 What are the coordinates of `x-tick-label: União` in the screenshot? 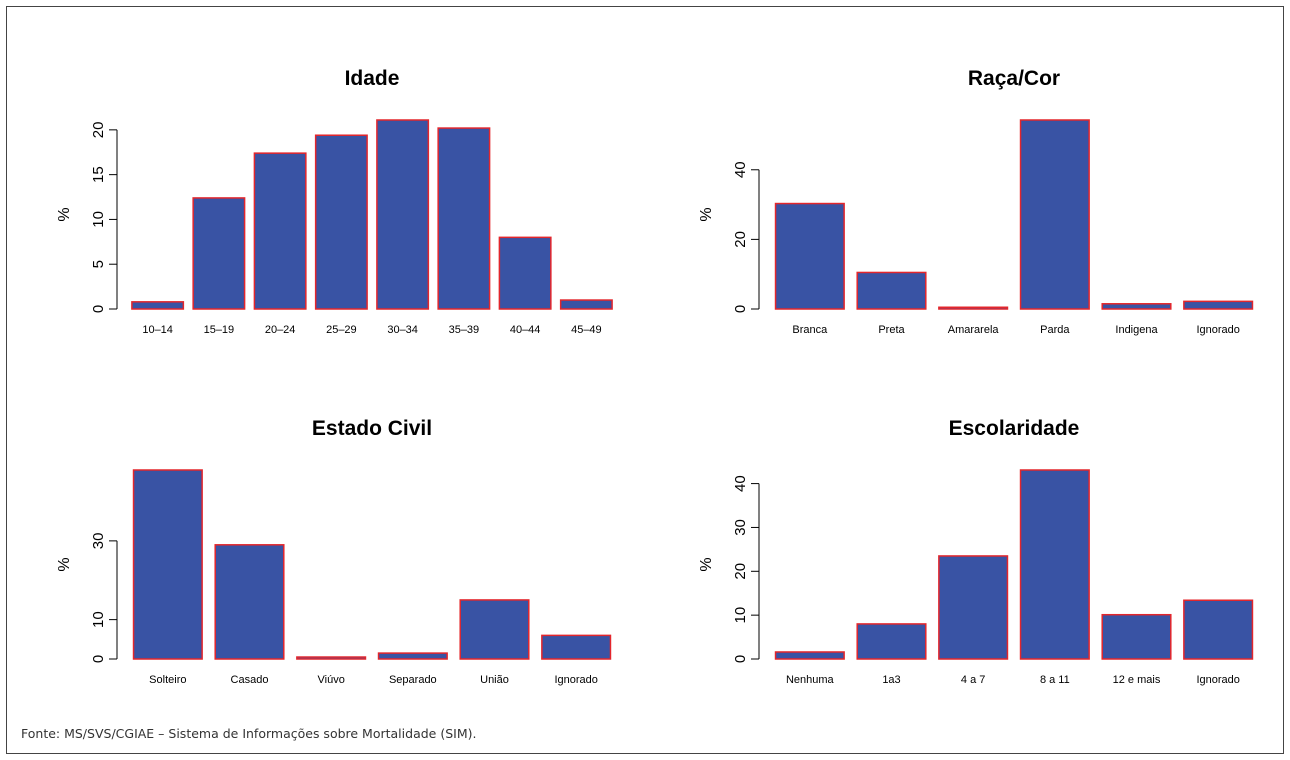 It's located at (494, 680).